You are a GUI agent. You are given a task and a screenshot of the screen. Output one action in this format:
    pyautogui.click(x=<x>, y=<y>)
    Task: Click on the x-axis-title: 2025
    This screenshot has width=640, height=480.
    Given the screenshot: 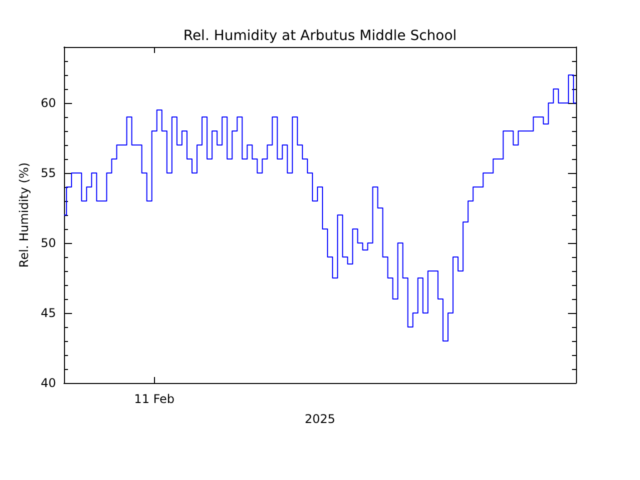 What is the action you would take?
    pyautogui.click(x=320, y=419)
    